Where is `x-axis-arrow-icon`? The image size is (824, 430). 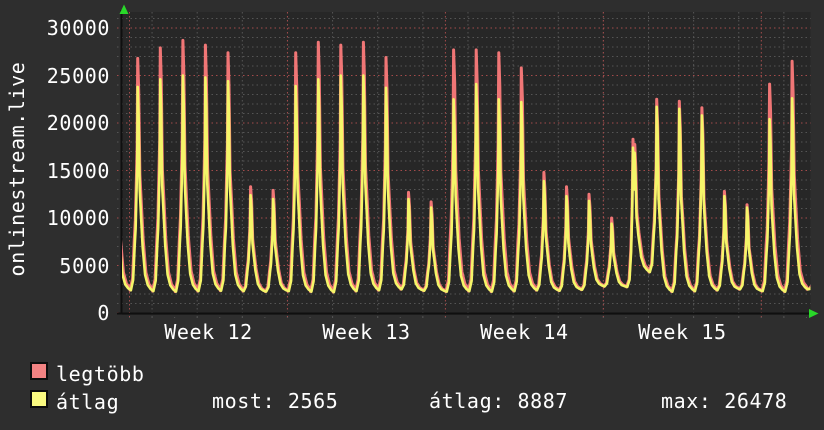 x-axis-arrow-icon is located at coordinates (814, 313).